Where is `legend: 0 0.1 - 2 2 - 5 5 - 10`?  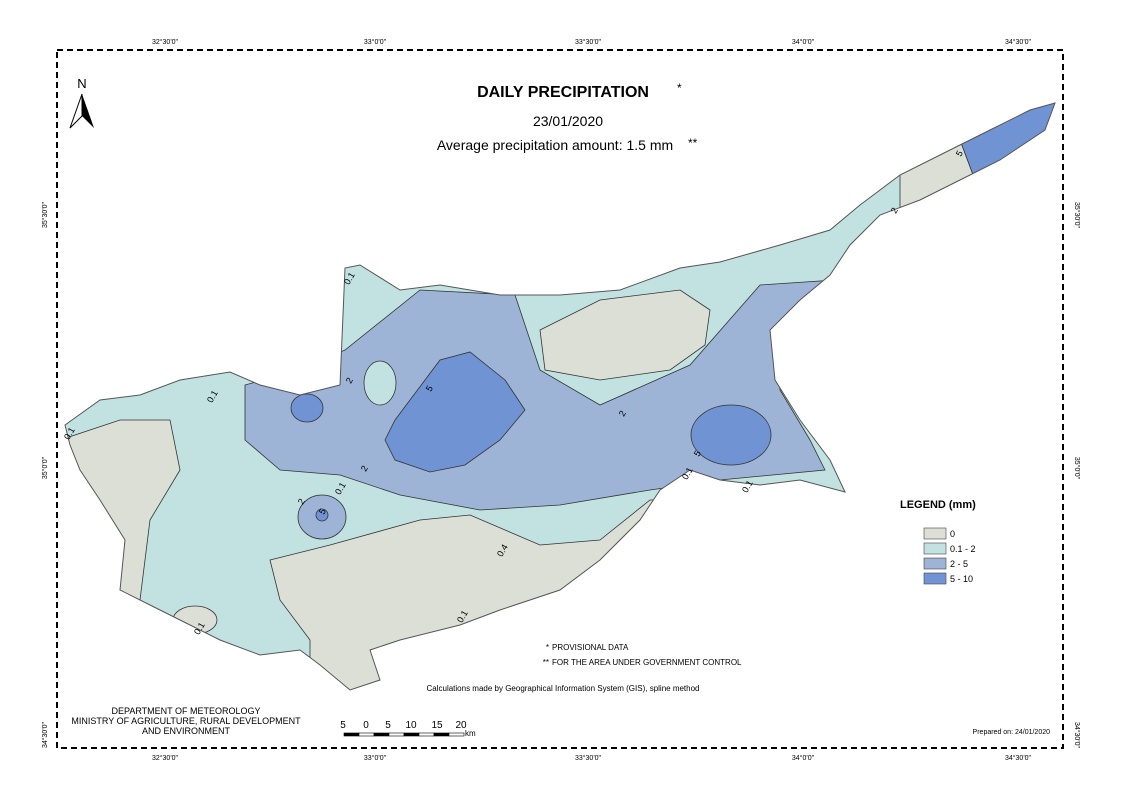
legend: 0 0.1 - 2 2 - 5 5 - 10 is located at coordinates (949, 556).